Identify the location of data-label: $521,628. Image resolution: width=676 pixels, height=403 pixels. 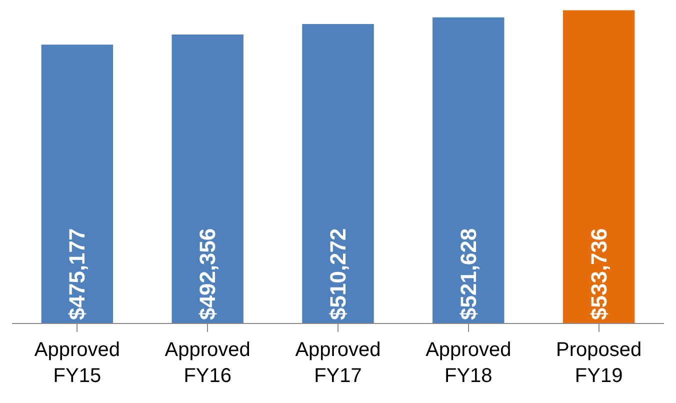
(468, 274).